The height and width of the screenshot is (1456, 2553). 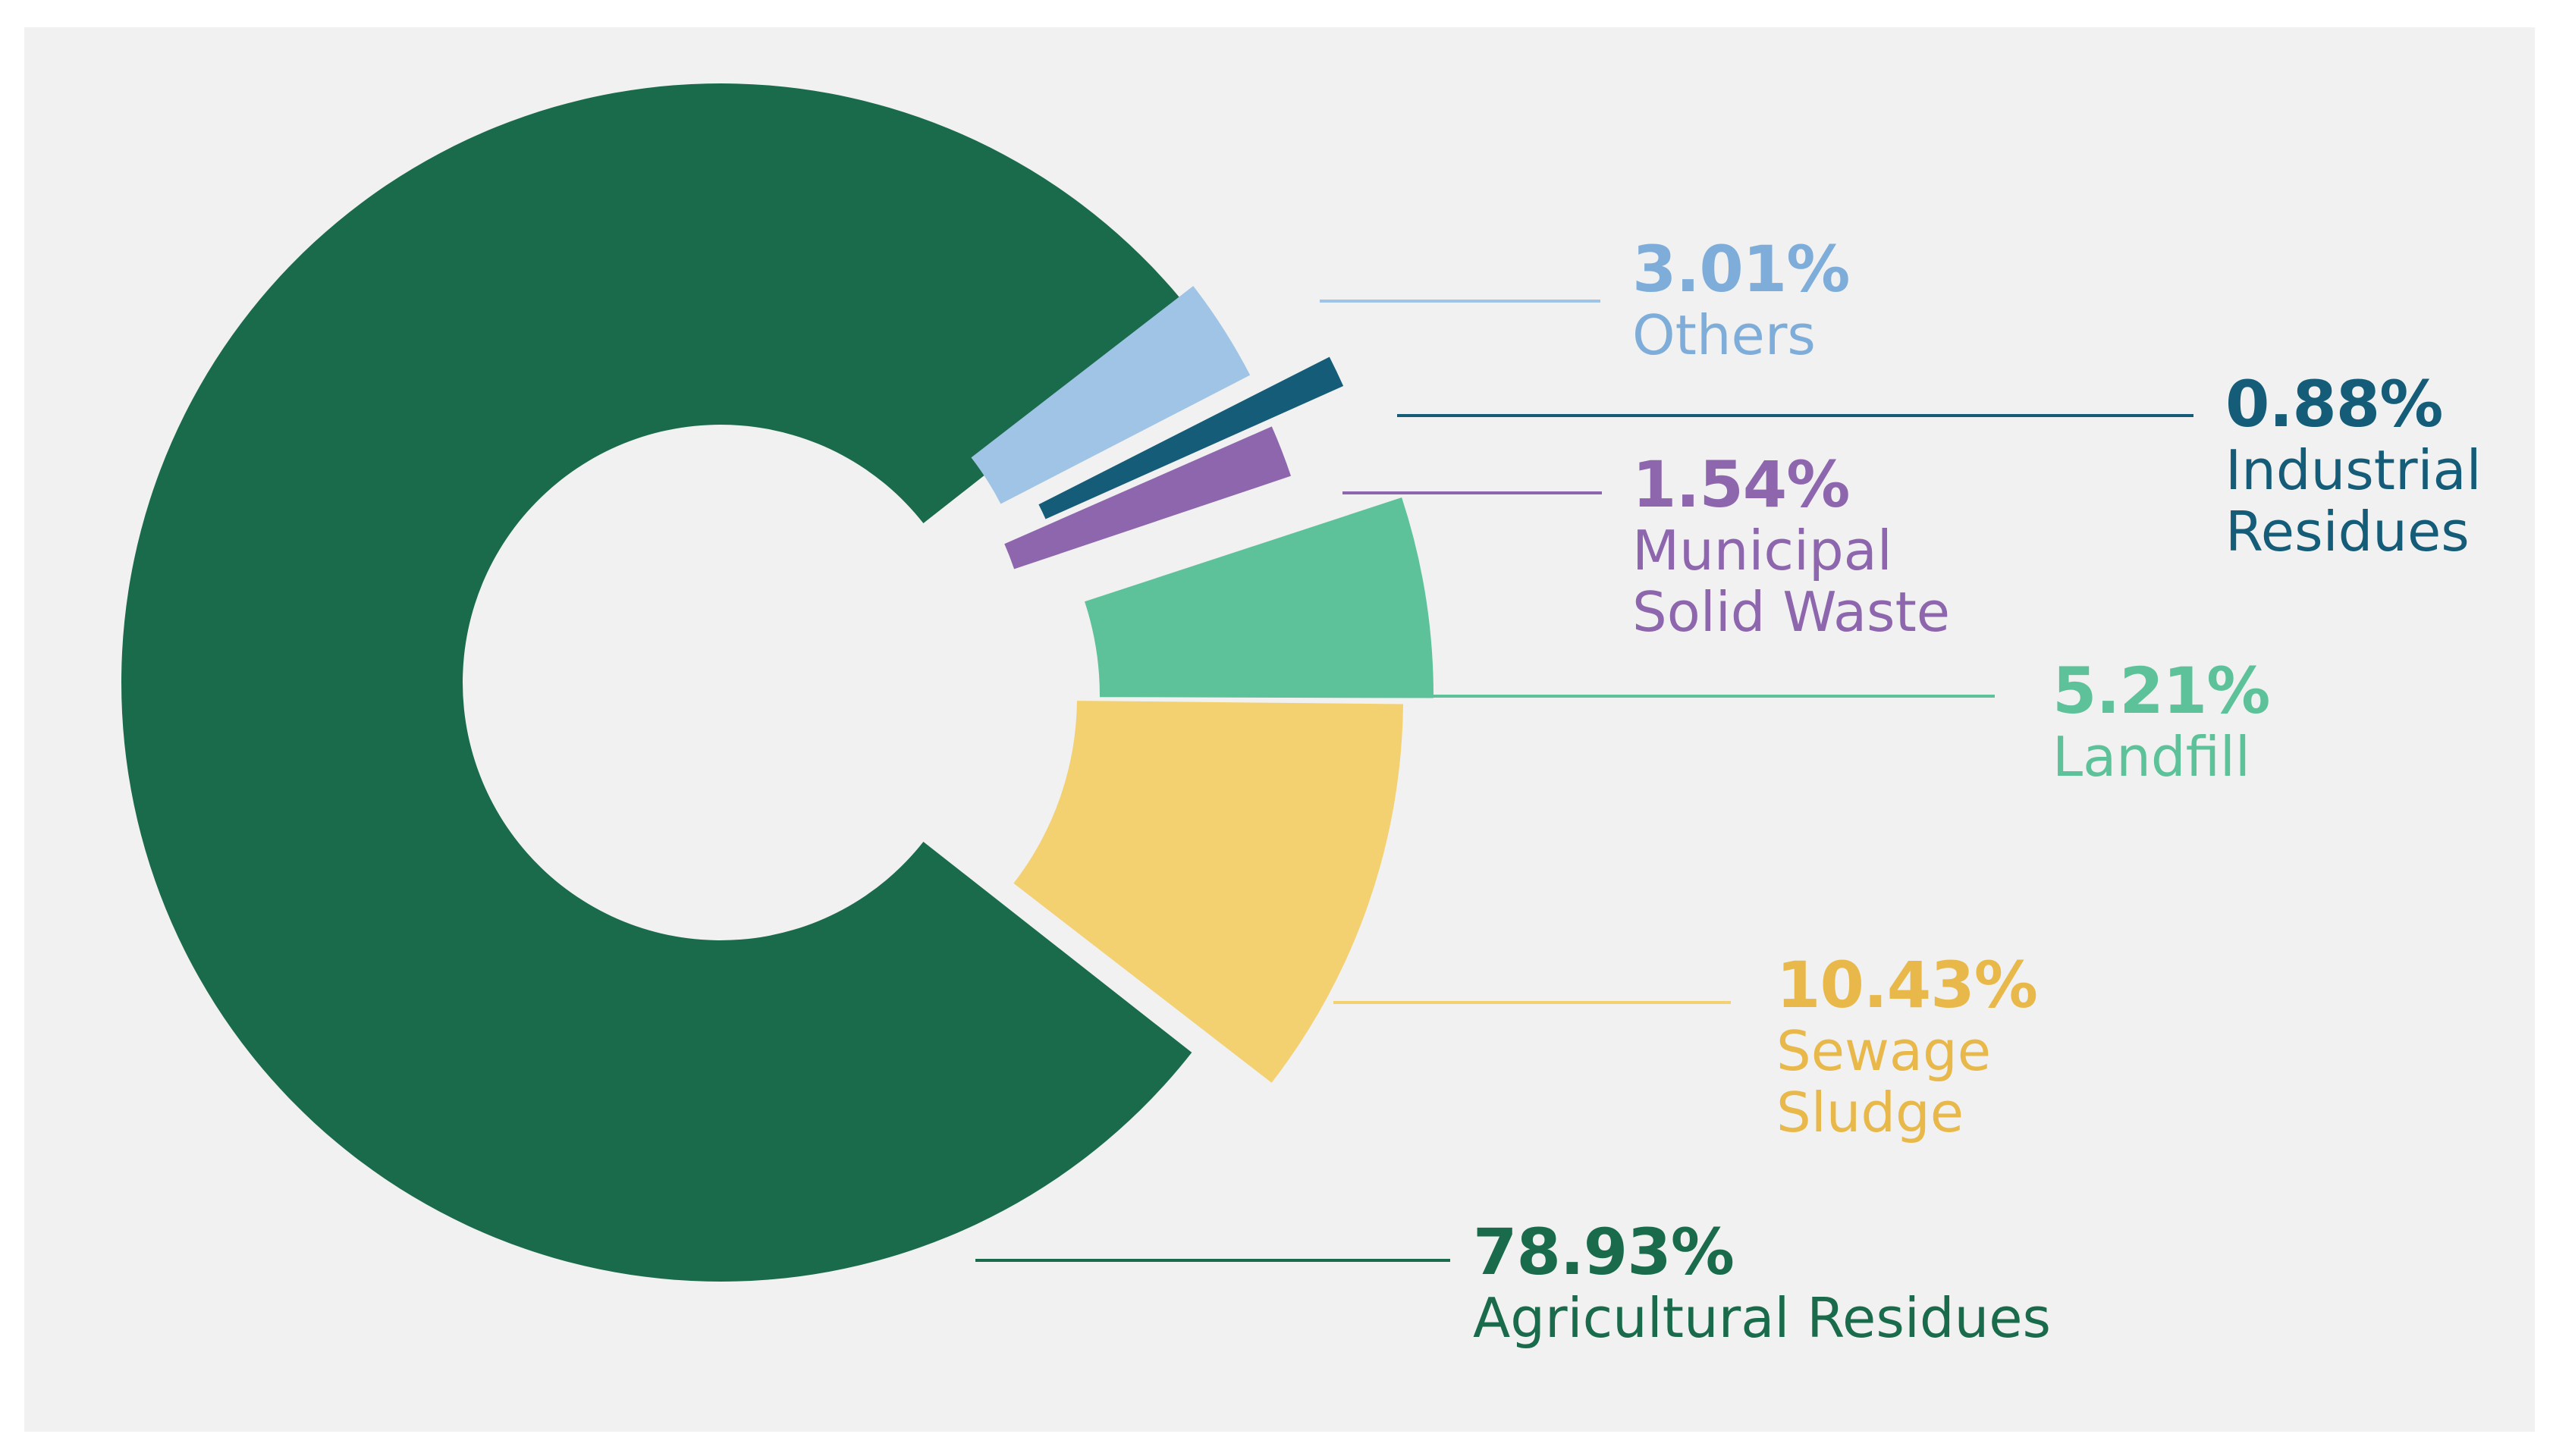 I want to click on landfill-name: Landfill, so click(x=2151, y=757).